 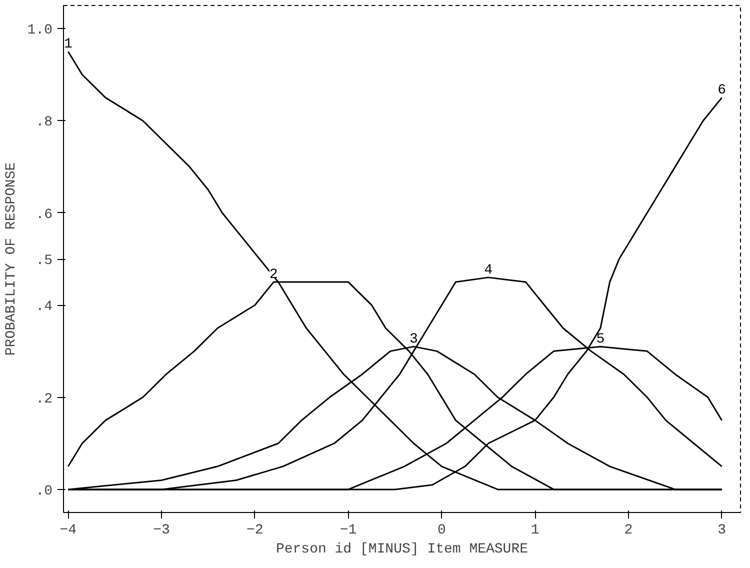 What do you see at coordinates (68, 44) in the screenshot?
I see `series-label: 1` at bounding box center [68, 44].